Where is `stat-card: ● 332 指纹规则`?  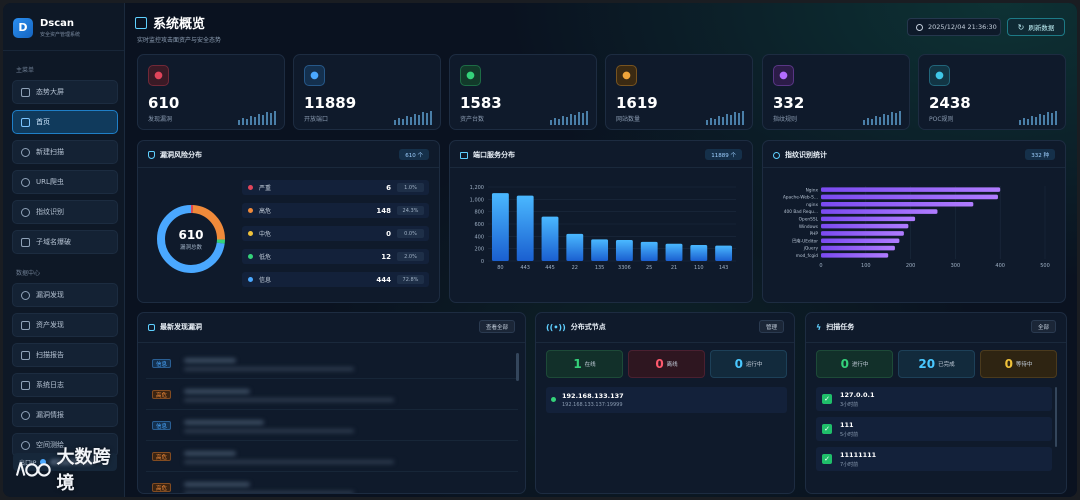
stat-card: ● 332 指纹规则 is located at coordinates (836, 92).